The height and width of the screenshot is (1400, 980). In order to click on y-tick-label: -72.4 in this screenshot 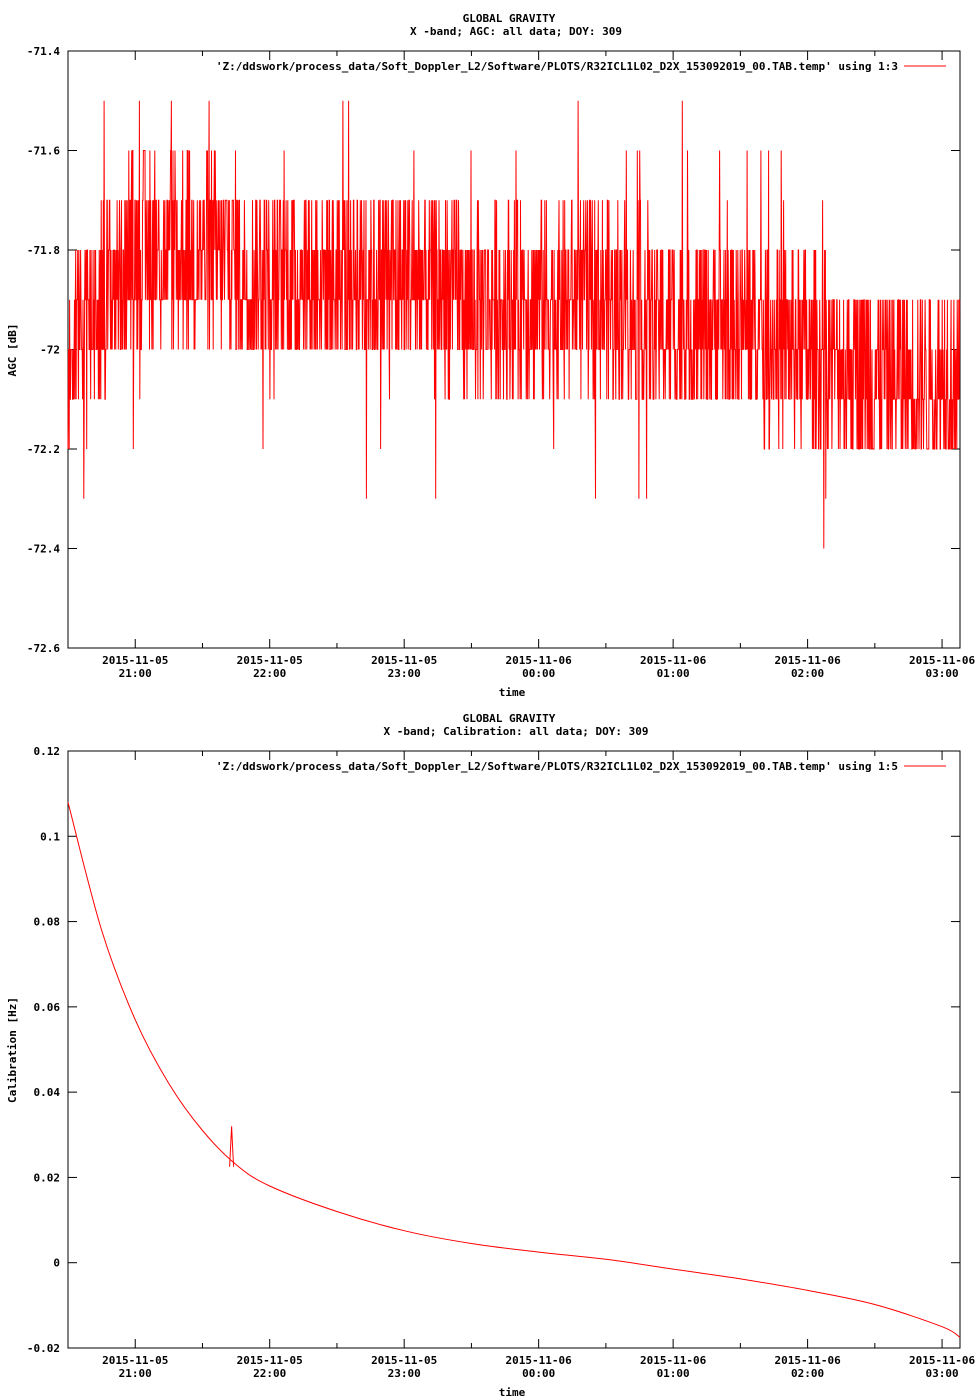, I will do `click(43, 549)`.